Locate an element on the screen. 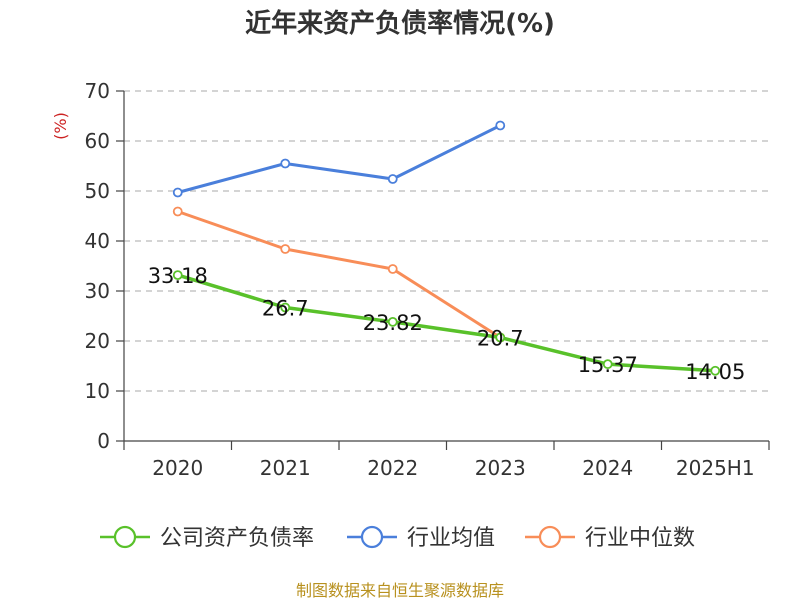  legend: 公司资产负债率 行业均值 行业中位数 is located at coordinates (397, 538).